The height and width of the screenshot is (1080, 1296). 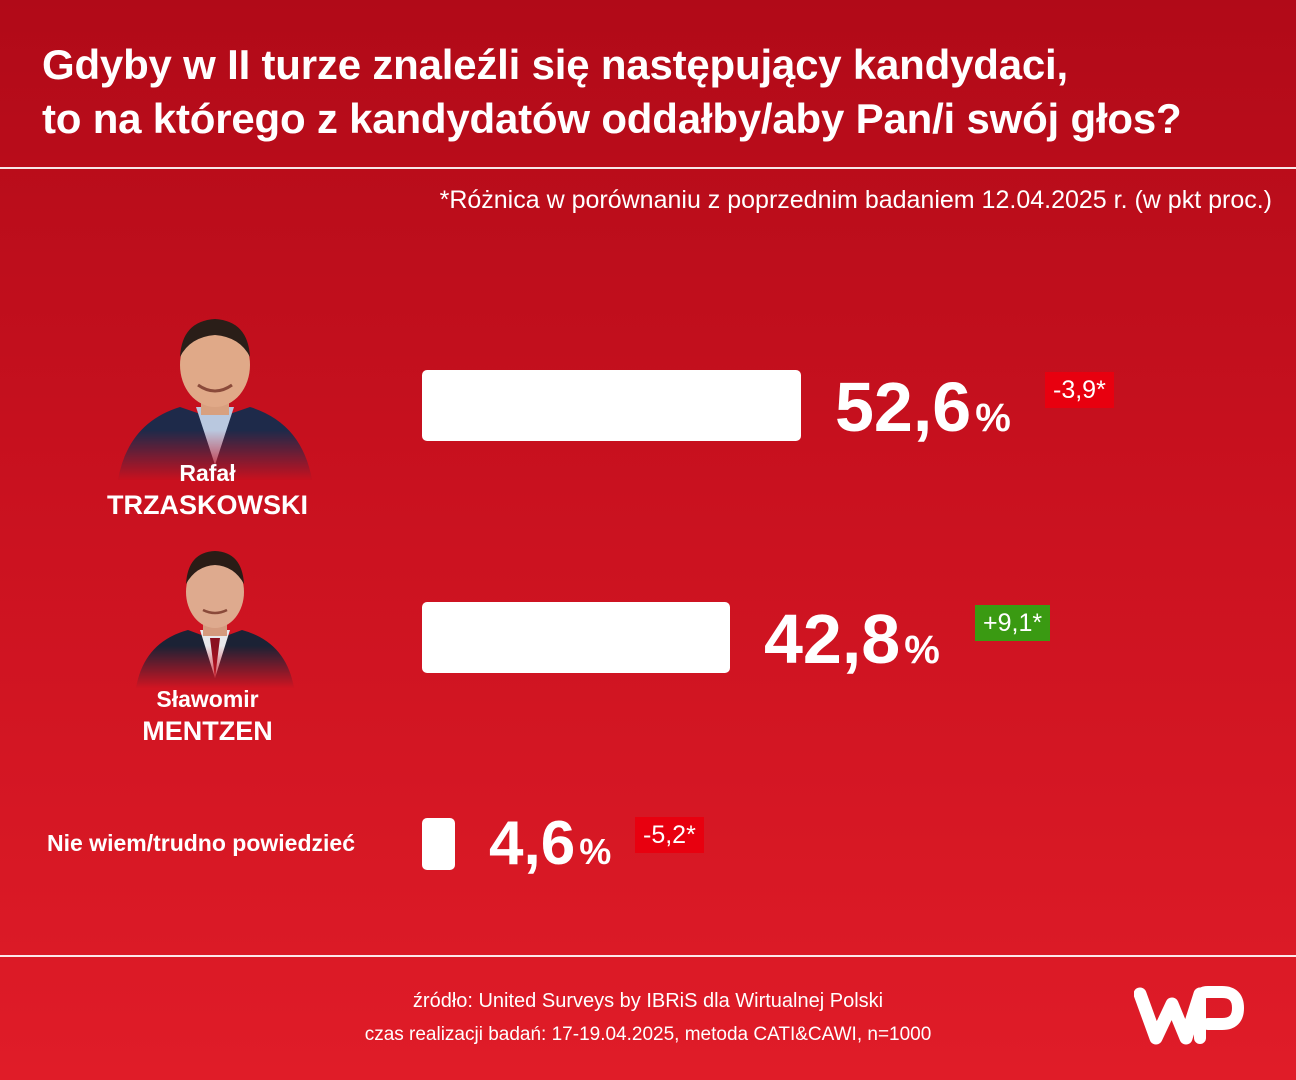 I want to click on divider-bottom, so click(x=648, y=956).